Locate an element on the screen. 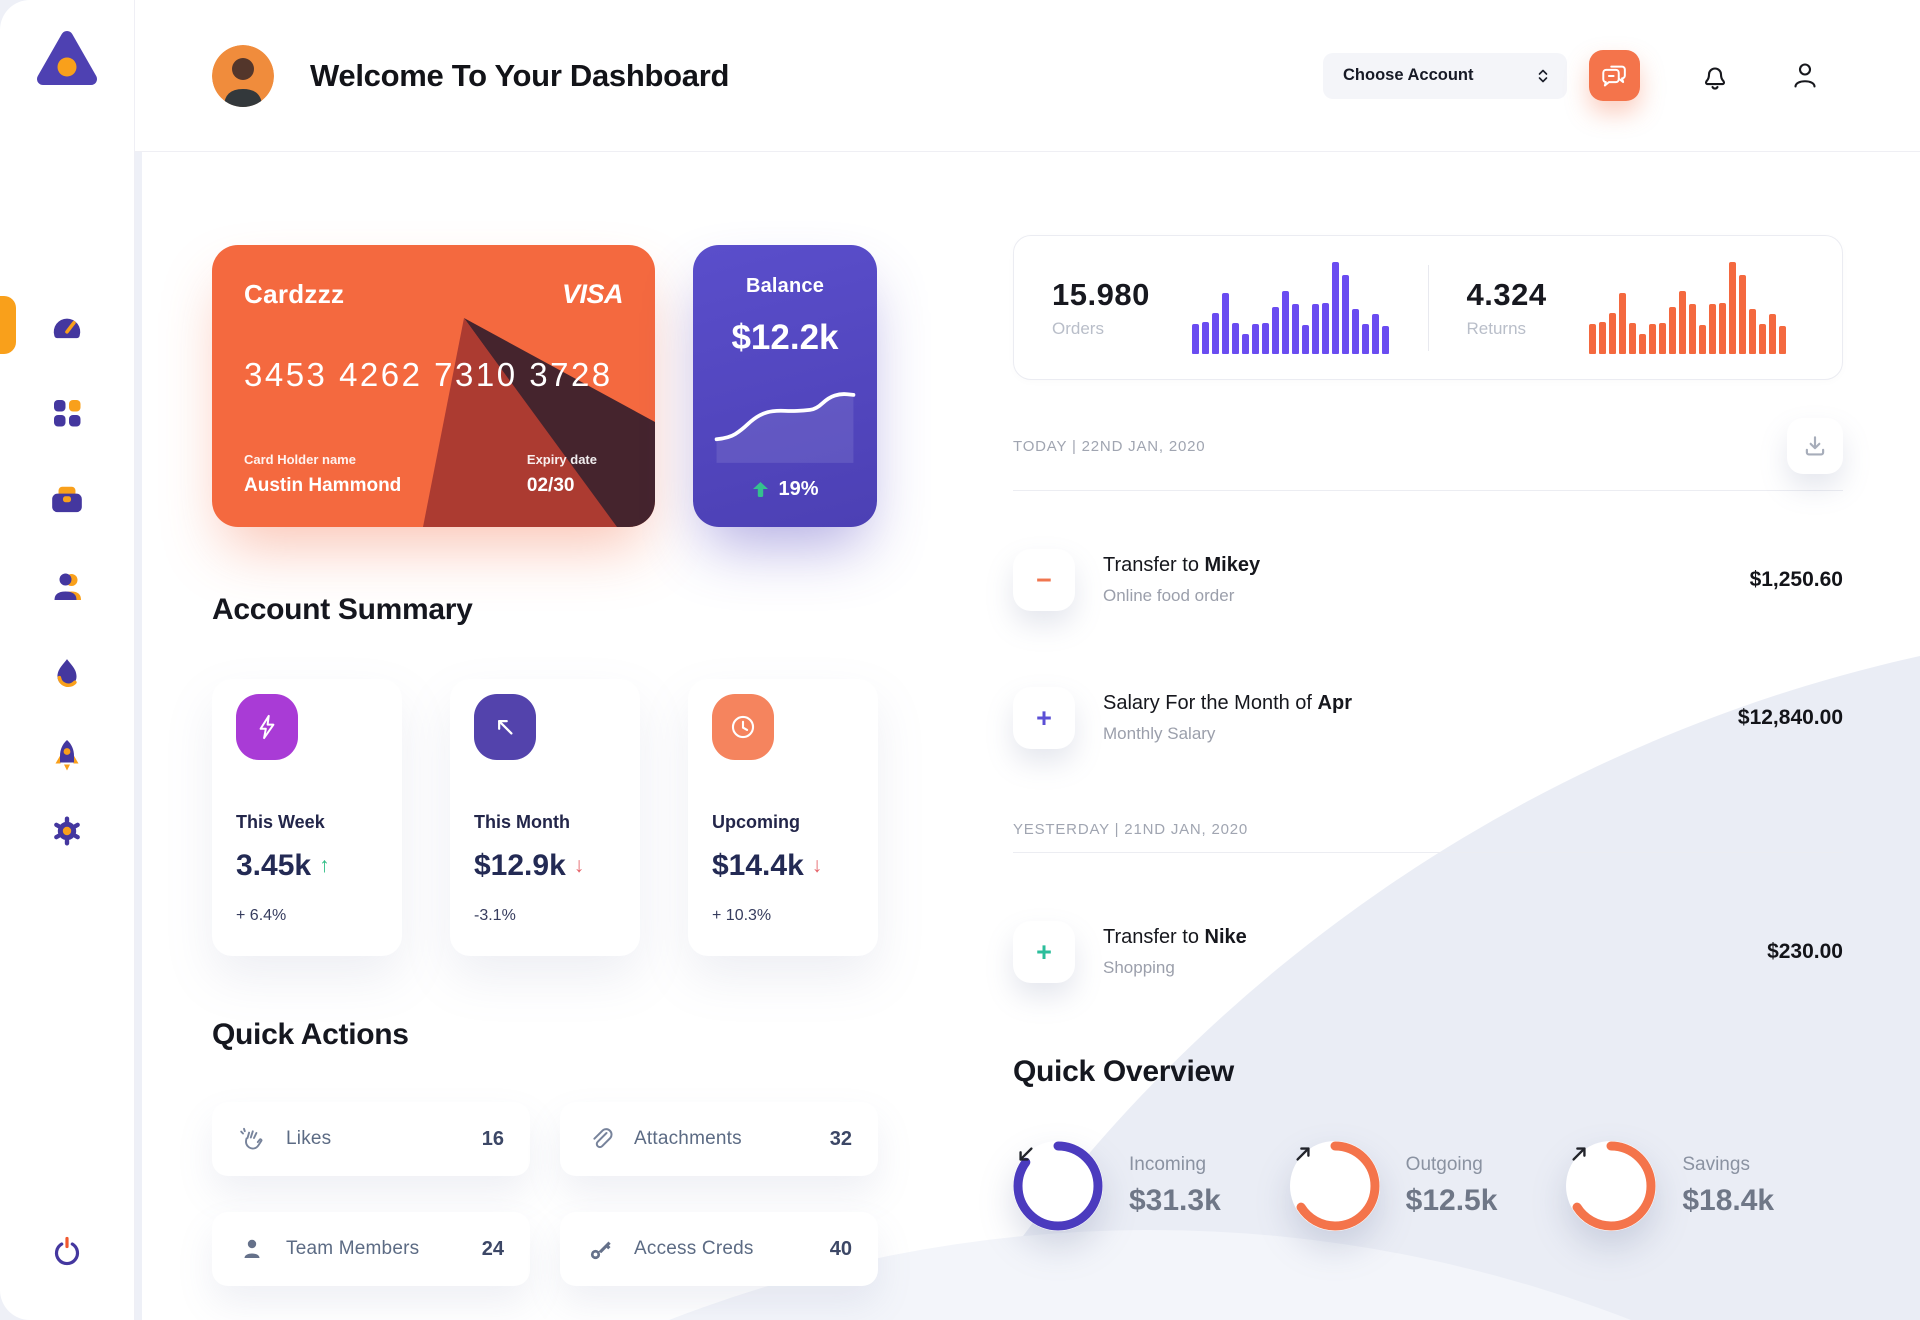  sidebar-item-launch is located at coordinates (67, 755).